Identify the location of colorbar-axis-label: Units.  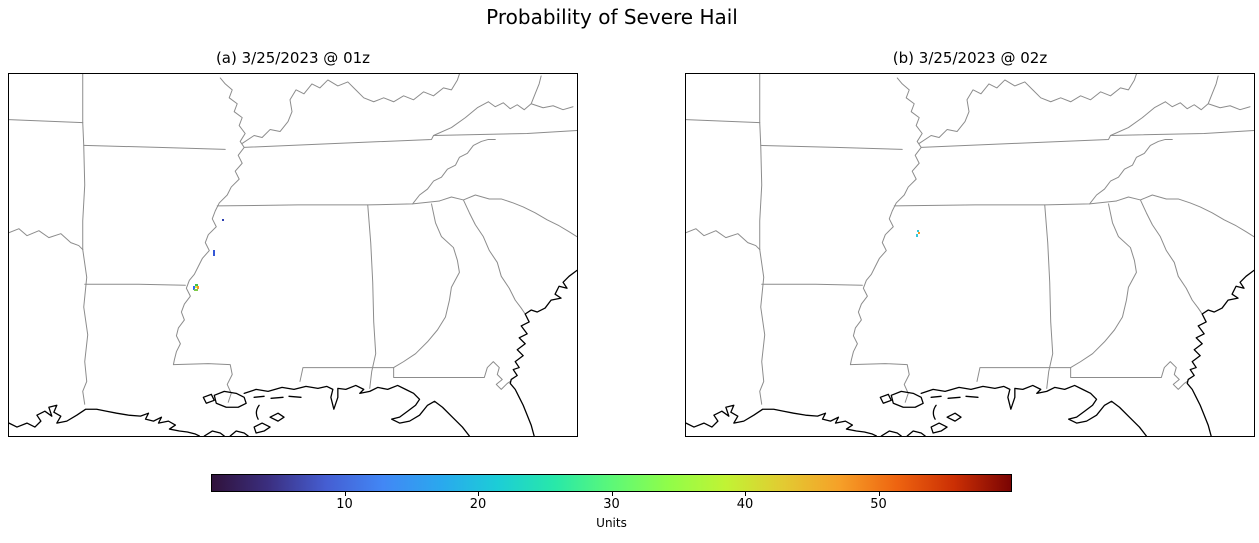
(611, 523).